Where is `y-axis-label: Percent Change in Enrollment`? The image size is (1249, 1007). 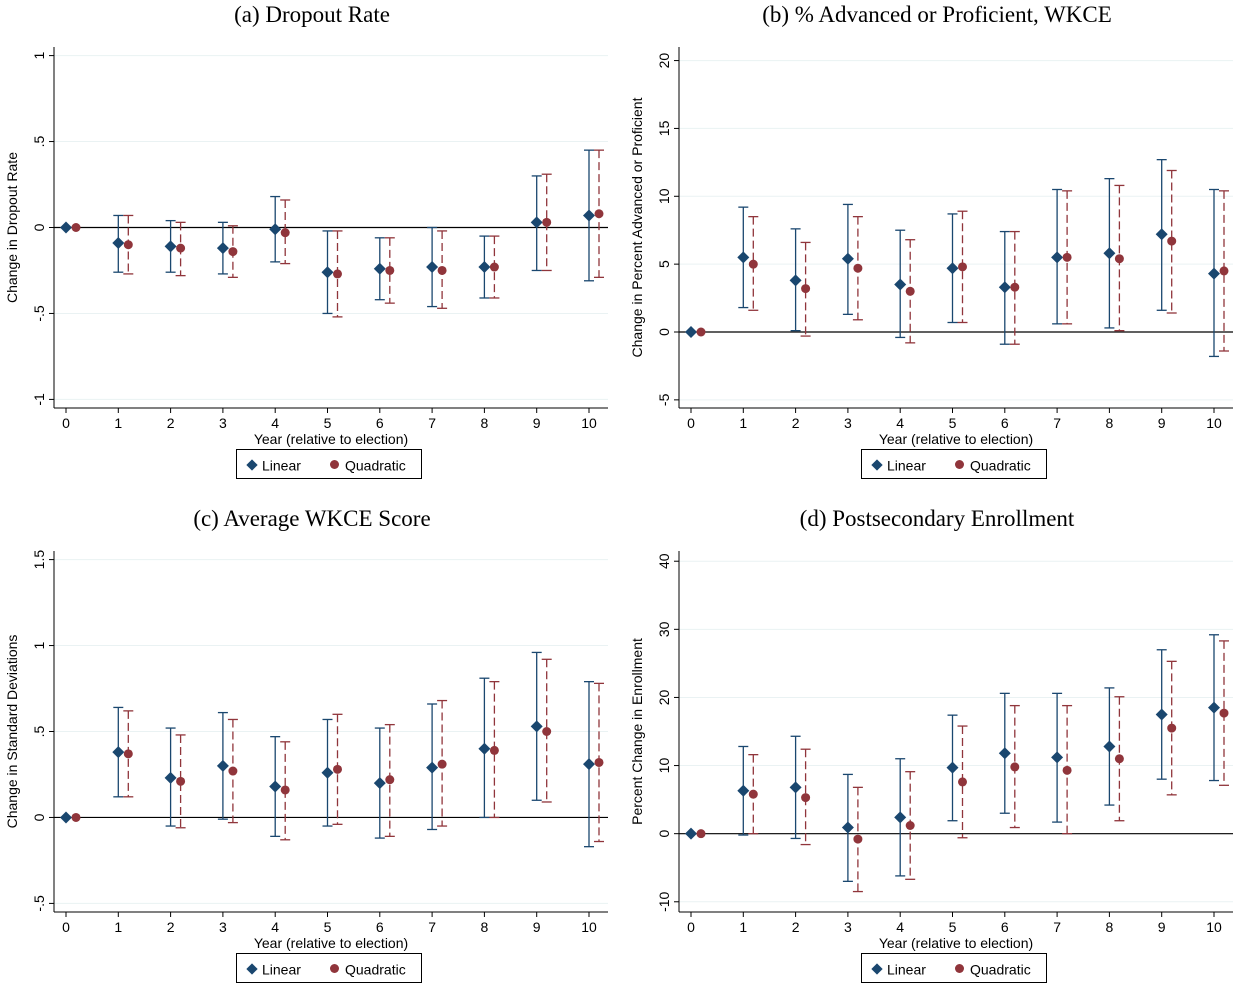 y-axis-label: Percent Change in Enrollment is located at coordinates (637, 731).